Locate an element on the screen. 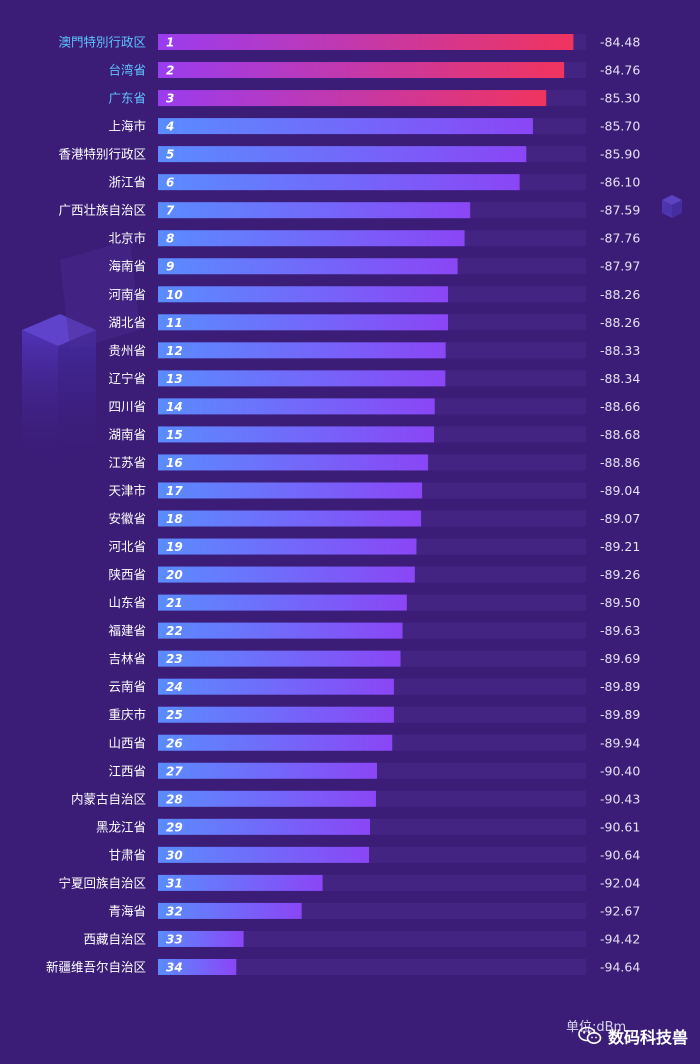 Image resolution: width=700 pixels, height=1064 pixels. value-label: -90.40 is located at coordinates (620, 770).